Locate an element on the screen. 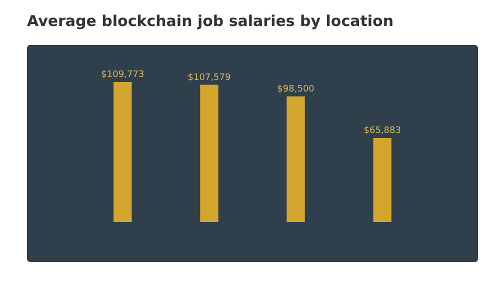 The image size is (500, 300). chart-title: Average blockchain job salaries by location is located at coordinates (210, 21).